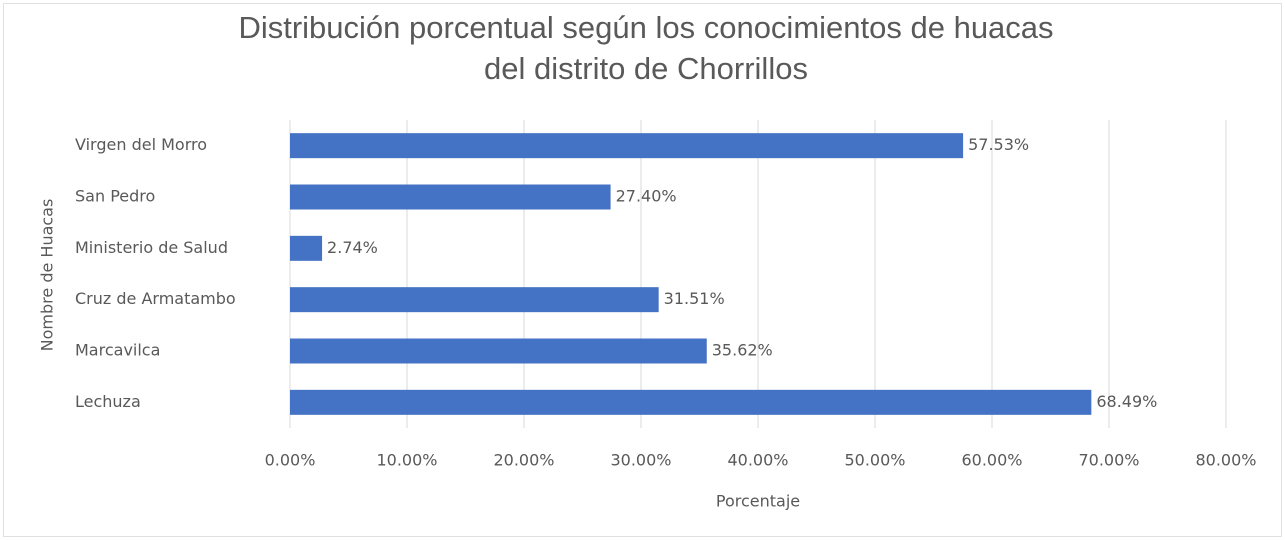 The width and height of the screenshot is (1285, 540). Describe the element at coordinates (640, 460) in the screenshot. I see `x-tick-label: 30.00%` at that location.